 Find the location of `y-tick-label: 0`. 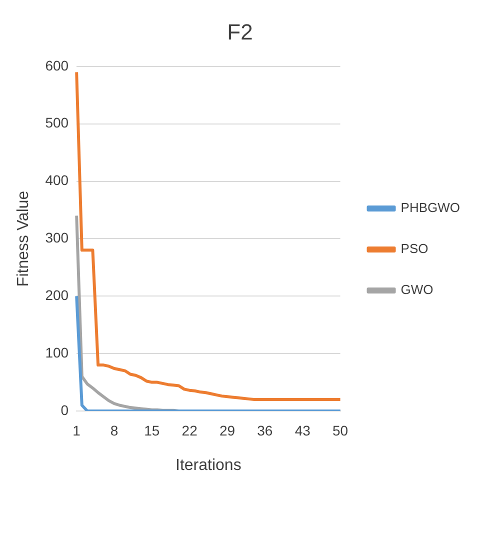

y-tick-label: 0 is located at coordinates (64, 410).